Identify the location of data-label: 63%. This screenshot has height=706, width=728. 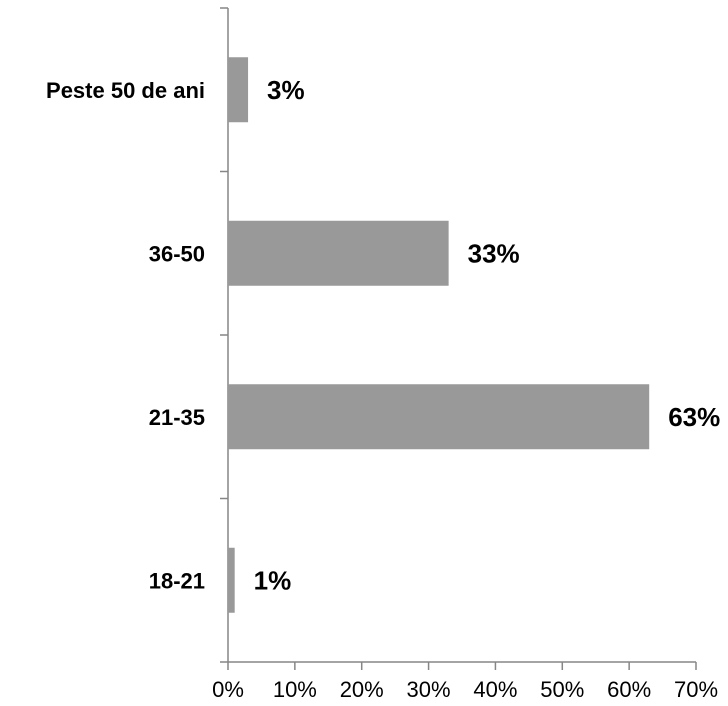
(694, 417).